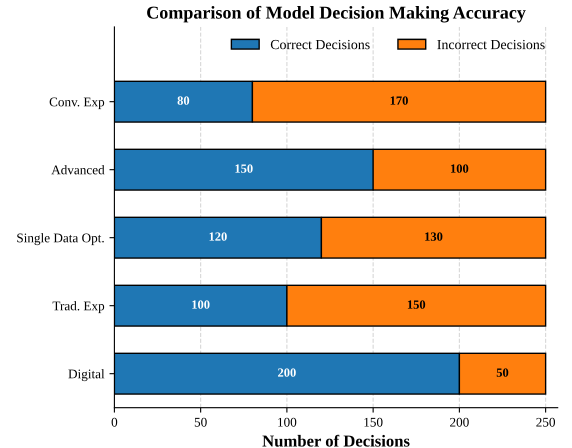  What do you see at coordinates (336, 440) in the screenshot?
I see `x-axis-title: Number of Decisions` at bounding box center [336, 440].